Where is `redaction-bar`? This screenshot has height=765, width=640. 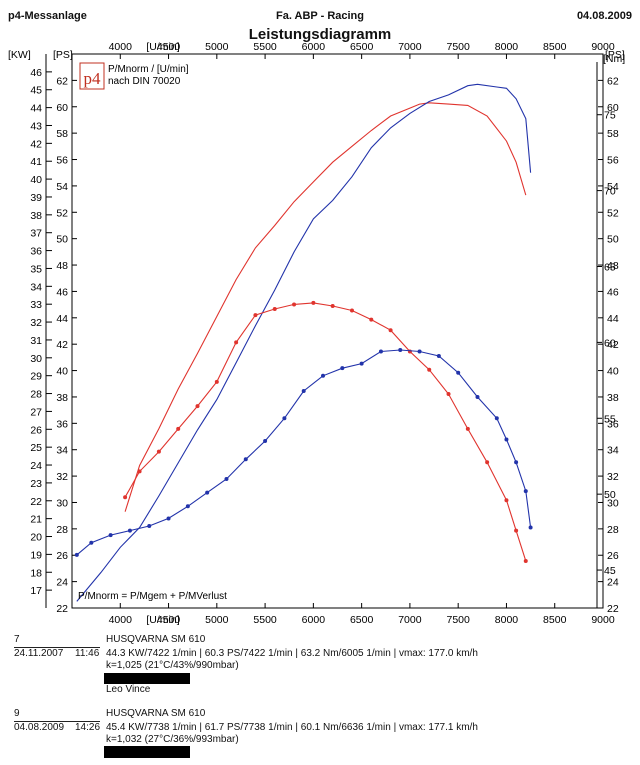 redaction-bar is located at coordinates (147, 752).